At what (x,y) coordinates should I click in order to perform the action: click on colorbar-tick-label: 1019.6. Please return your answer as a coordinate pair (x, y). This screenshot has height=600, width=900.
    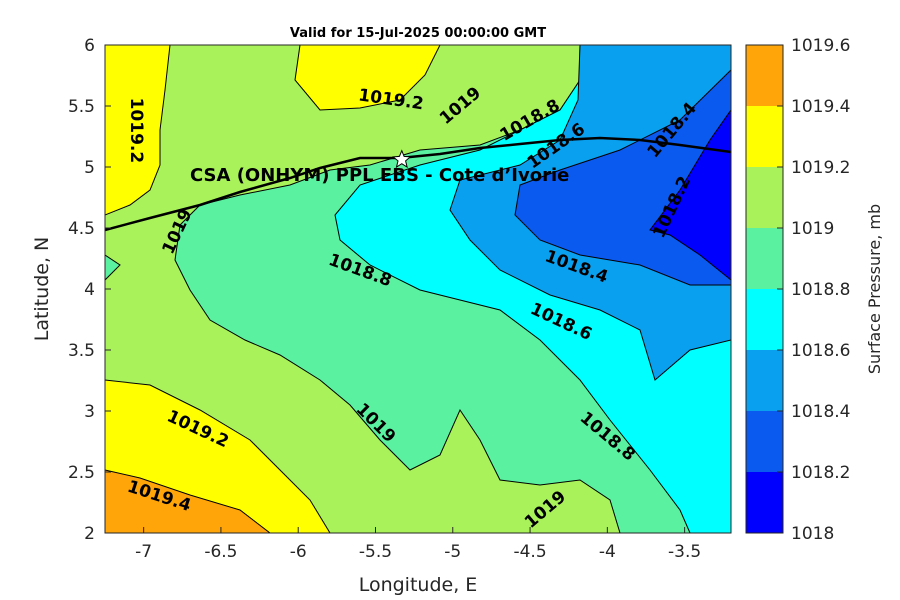
    Looking at the image, I should click on (820, 46).